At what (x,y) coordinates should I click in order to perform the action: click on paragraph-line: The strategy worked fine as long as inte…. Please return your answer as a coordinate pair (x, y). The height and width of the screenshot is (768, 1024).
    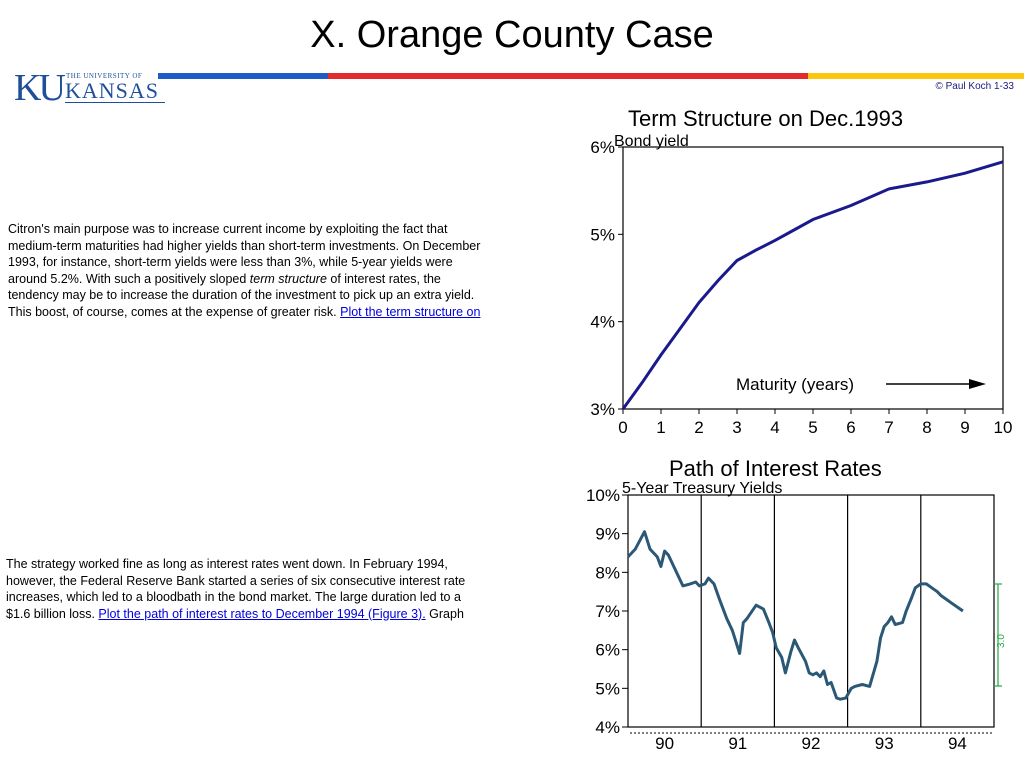
    Looking at the image, I should click on (227, 564).